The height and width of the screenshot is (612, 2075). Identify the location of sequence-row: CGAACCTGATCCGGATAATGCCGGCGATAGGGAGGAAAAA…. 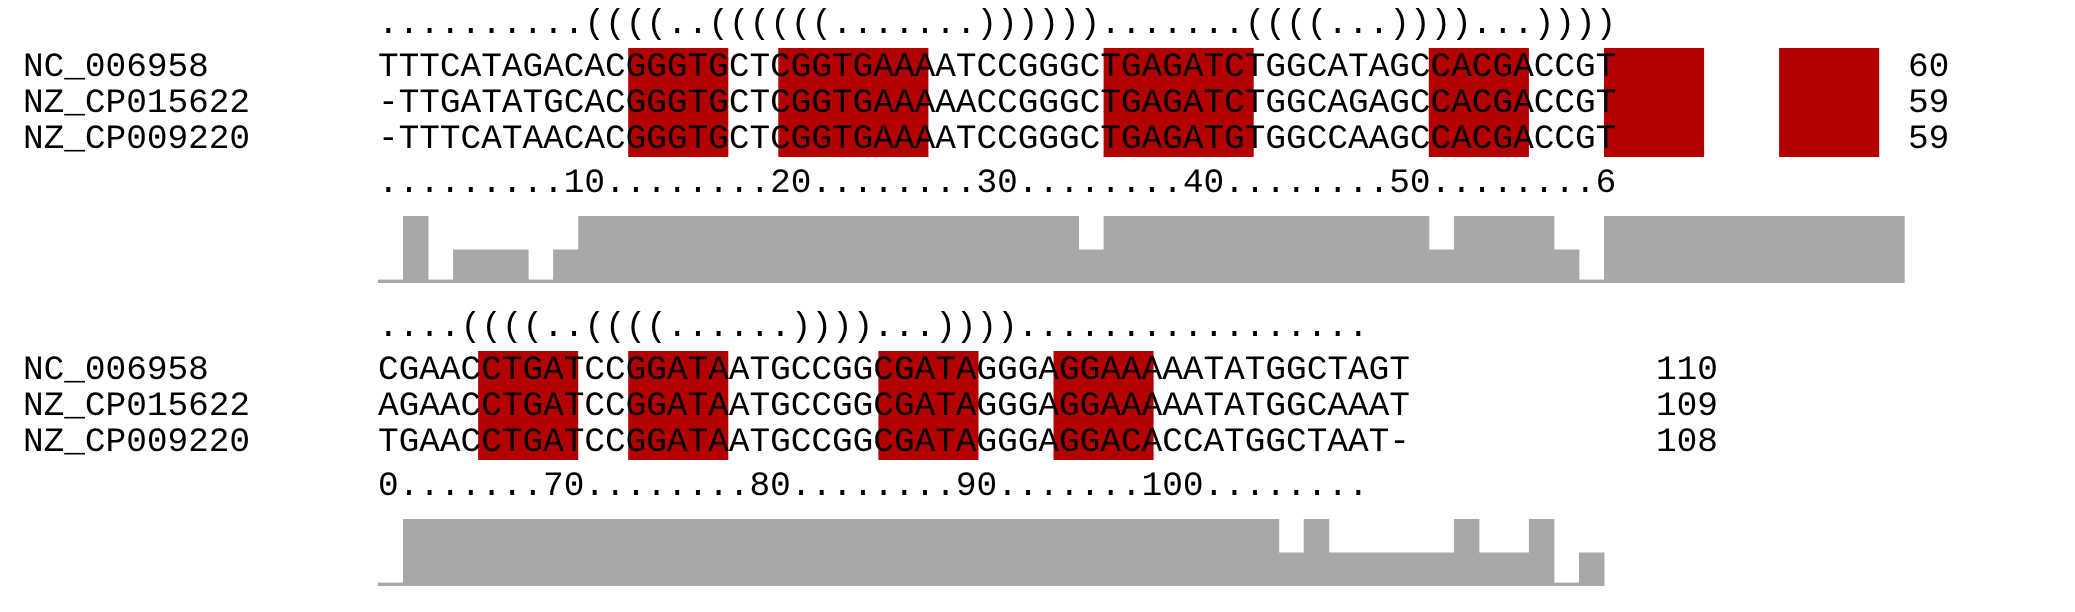
(894, 370).